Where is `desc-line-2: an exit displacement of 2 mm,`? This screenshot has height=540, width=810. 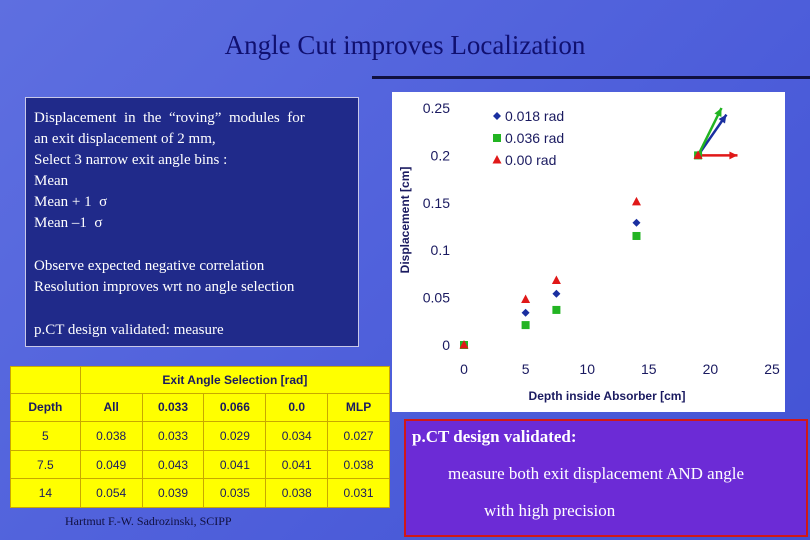
desc-line-2: an exit displacement of 2 mm, is located at coordinates (125, 139).